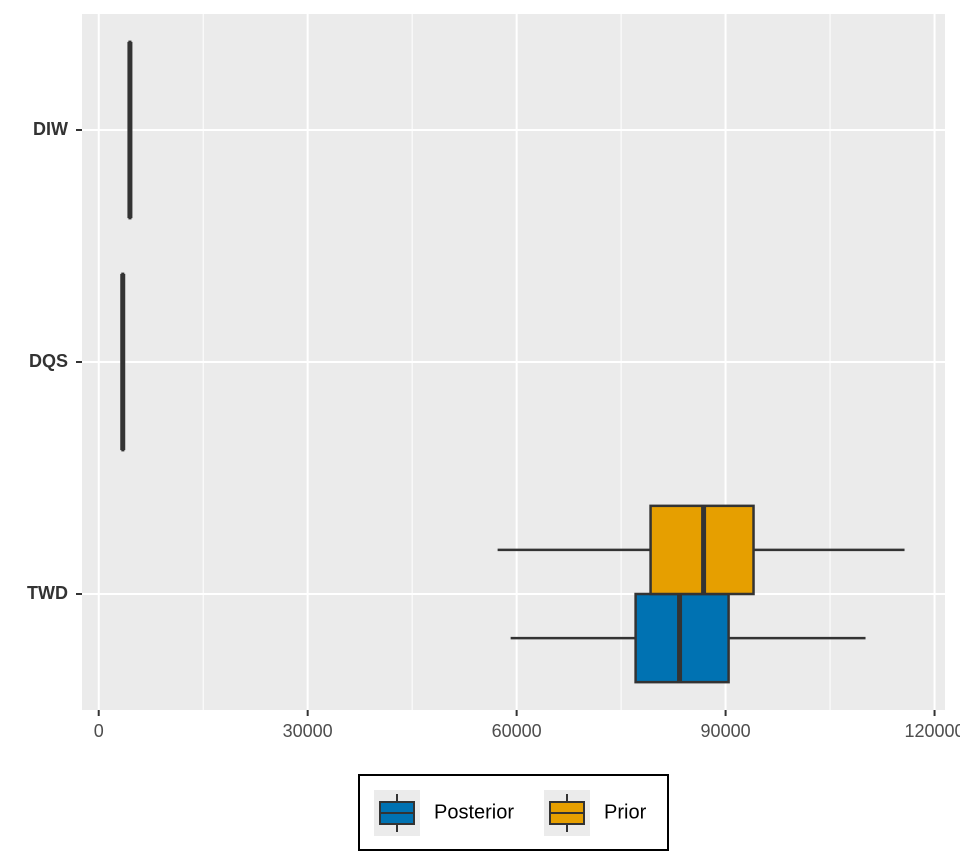 This screenshot has height=865, width=960. What do you see at coordinates (50, 129) in the screenshot?
I see `y-tick-label: DIW` at bounding box center [50, 129].